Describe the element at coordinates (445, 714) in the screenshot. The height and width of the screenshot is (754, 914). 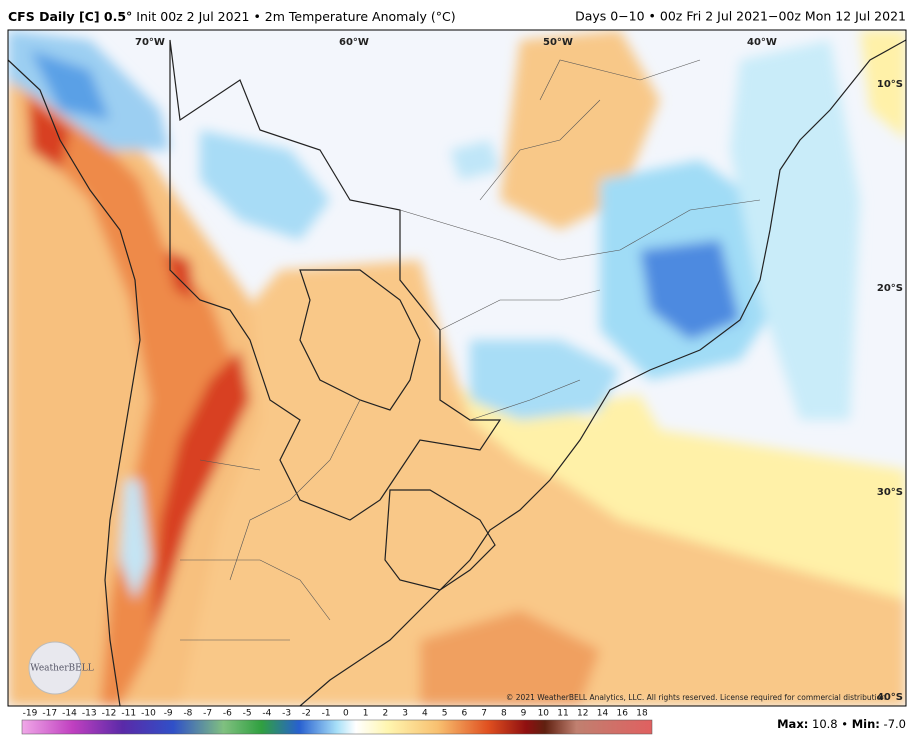
I see `colorbar-label: 5` at that location.